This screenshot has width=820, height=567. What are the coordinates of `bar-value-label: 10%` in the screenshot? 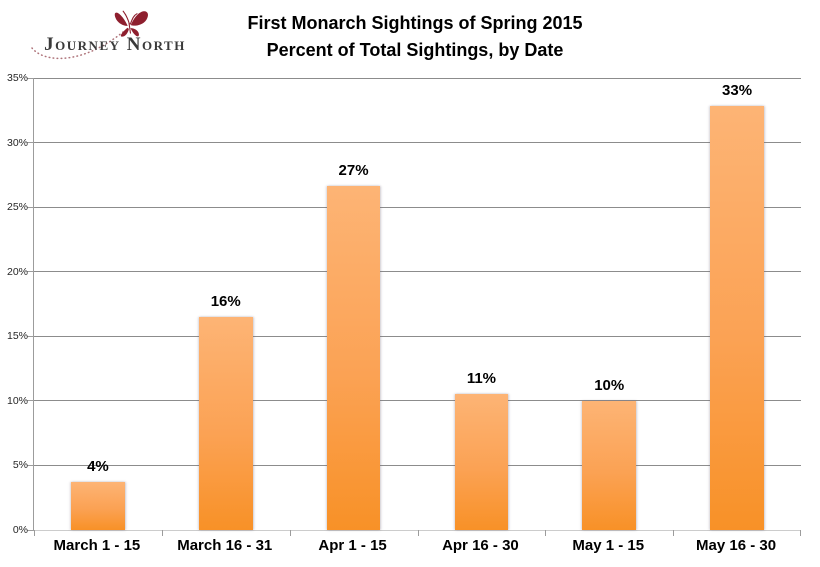 It's located at (609, 385).